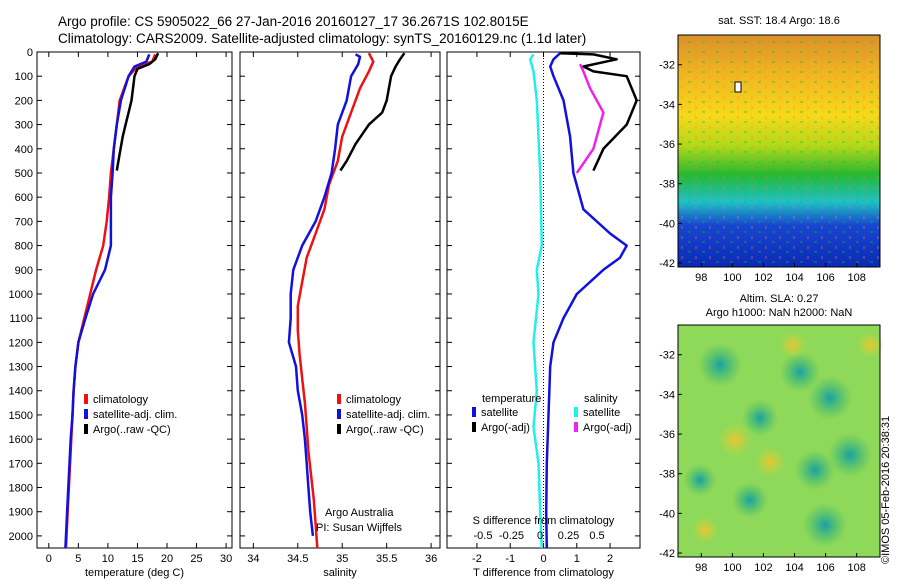 The width and height of the screenshot is (900, 580). Describe the element at coordinates (359, 513) in the screenshot. I see `annotation-line-1: Argo Australia` at that location.